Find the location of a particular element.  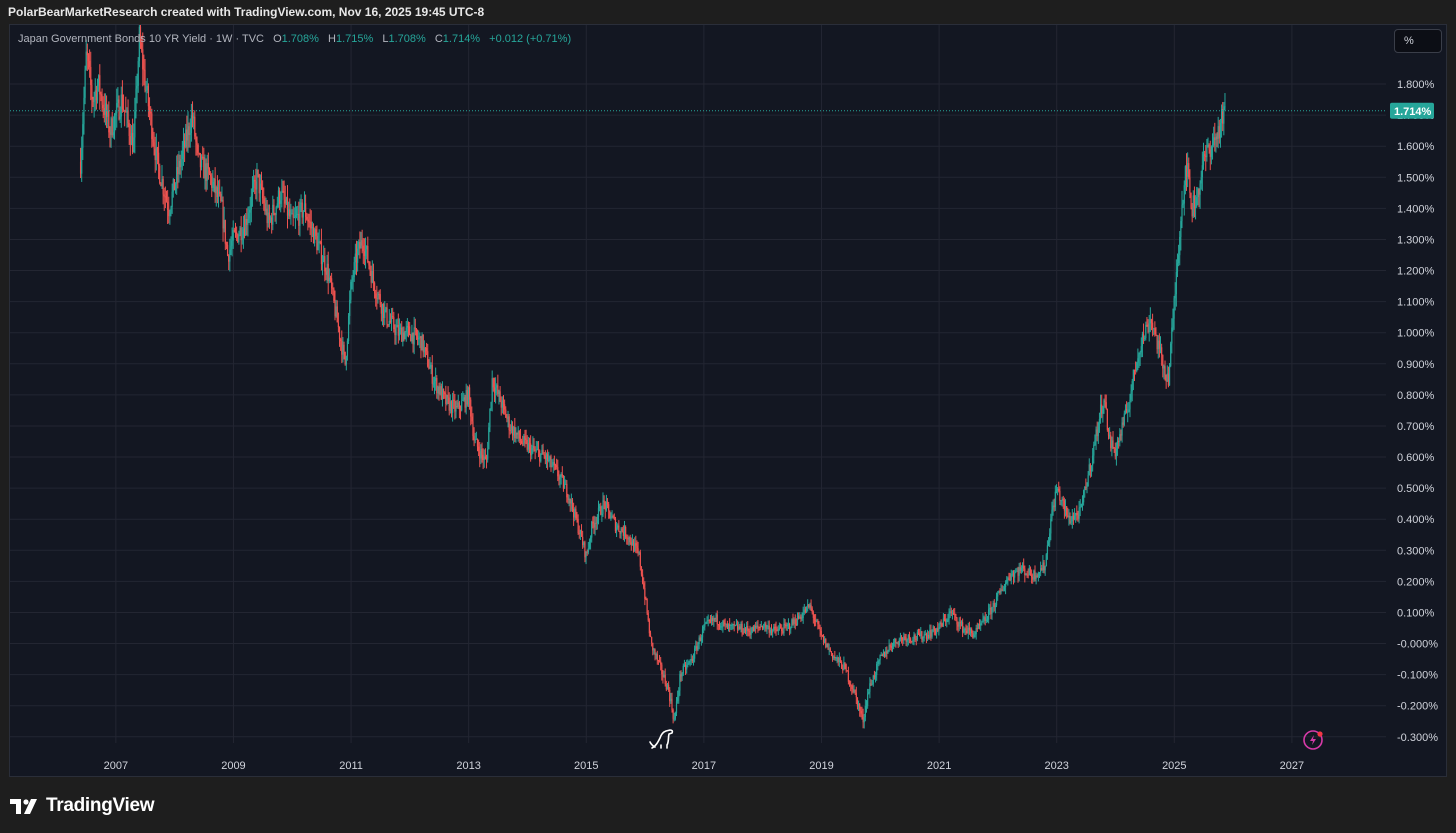

y-tick-label: 0.600% is located at coordinates (1416, 458).